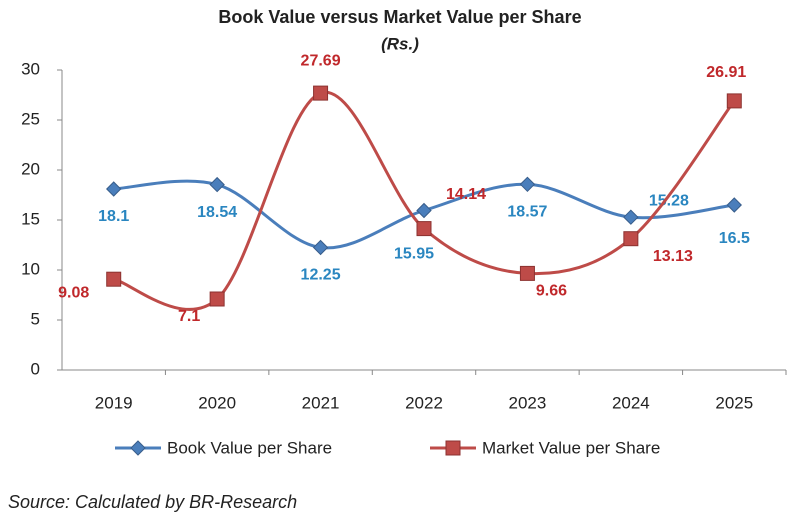 The width and height of the screenshot is (800, 518). I want to click on x-tick-label: 2025, so click(734, 402).